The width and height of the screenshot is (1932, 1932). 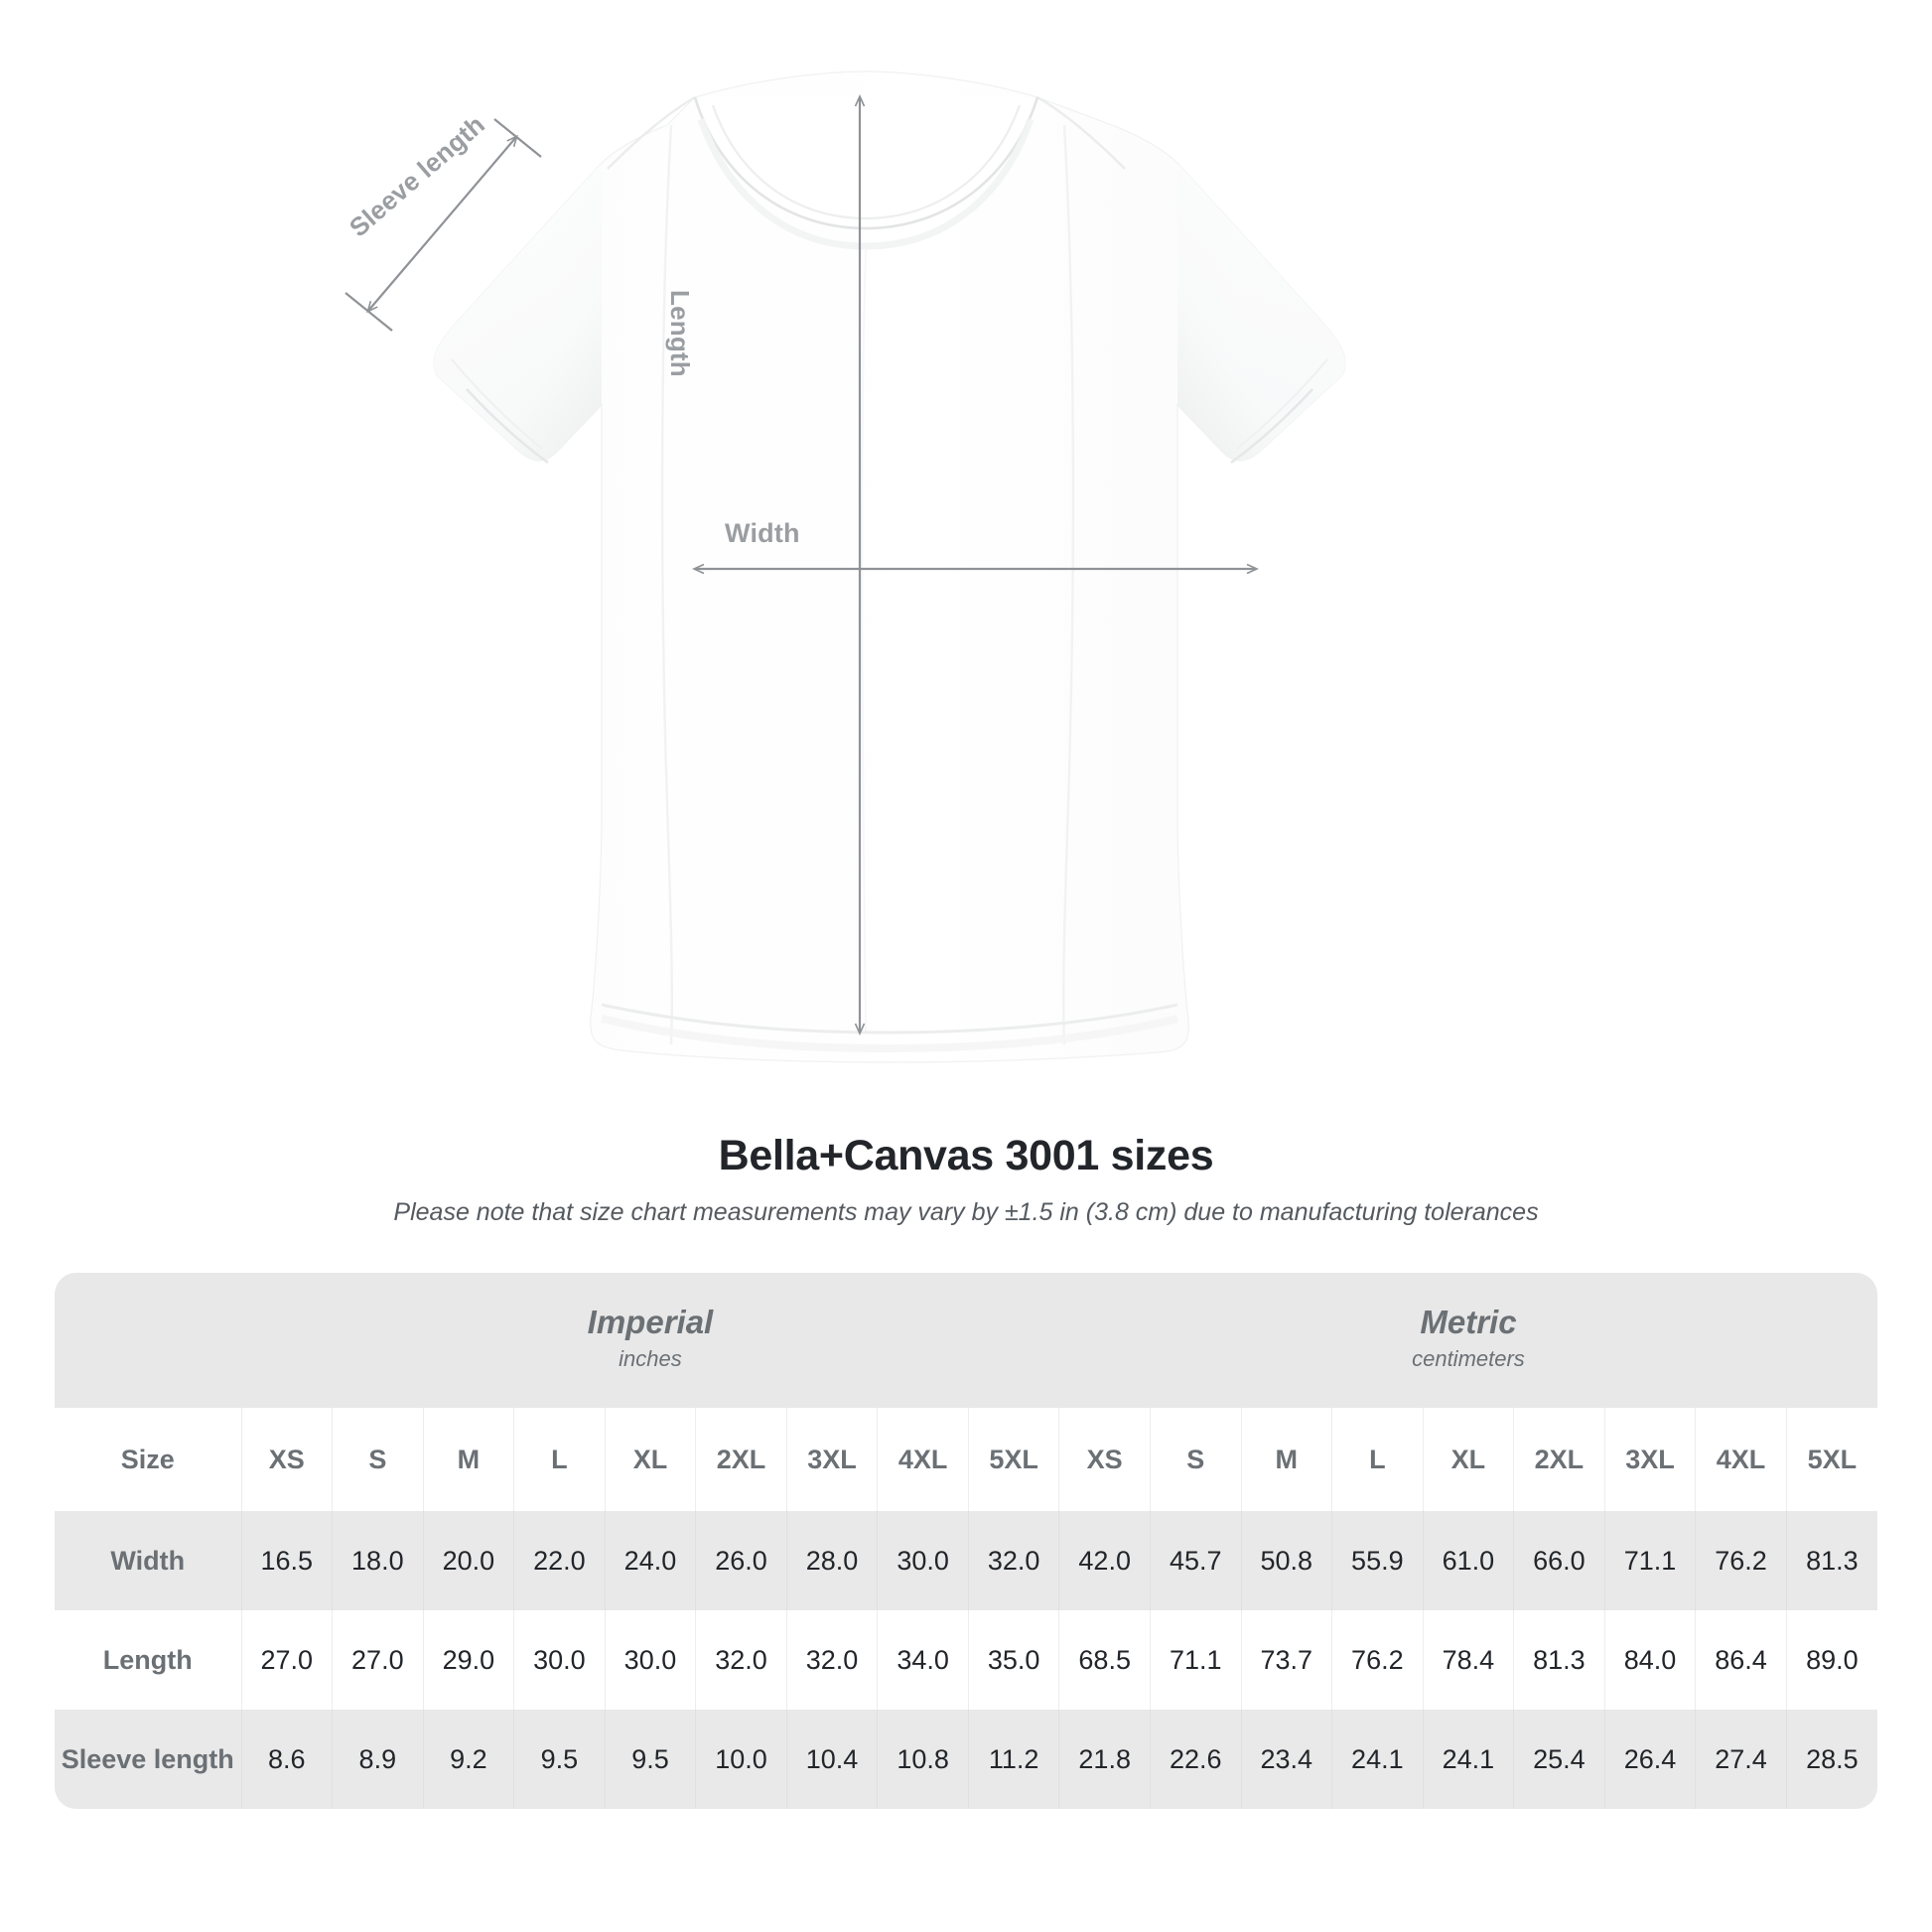 I want to click on right-sleeve-hem, so click(x=1271, y=426).